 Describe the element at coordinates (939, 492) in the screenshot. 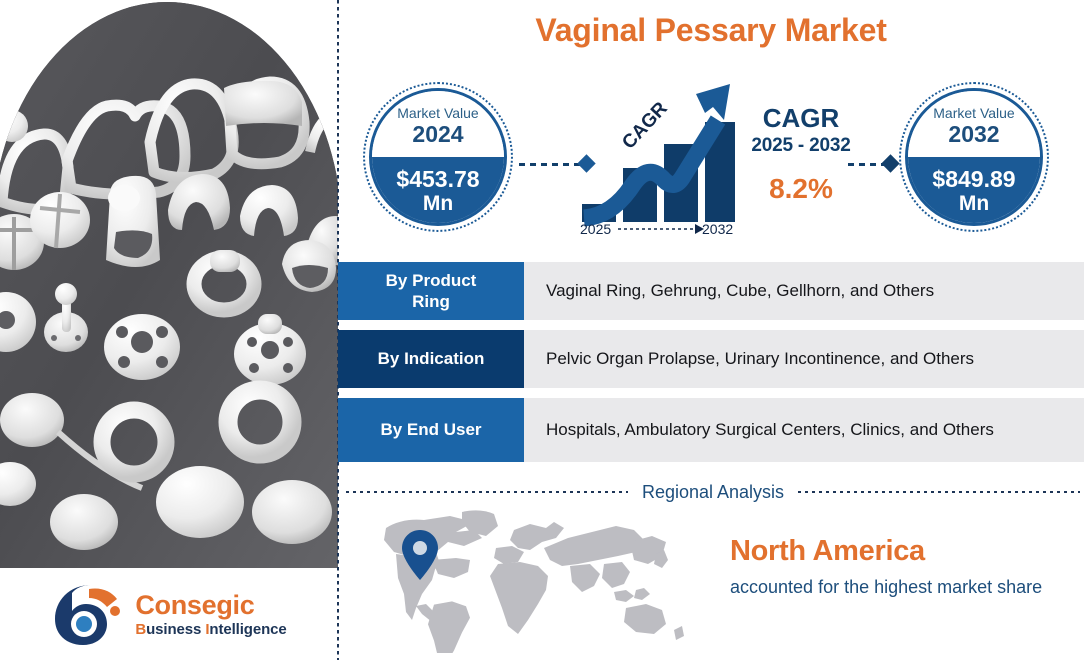

I see `divider-line-right` at that location.